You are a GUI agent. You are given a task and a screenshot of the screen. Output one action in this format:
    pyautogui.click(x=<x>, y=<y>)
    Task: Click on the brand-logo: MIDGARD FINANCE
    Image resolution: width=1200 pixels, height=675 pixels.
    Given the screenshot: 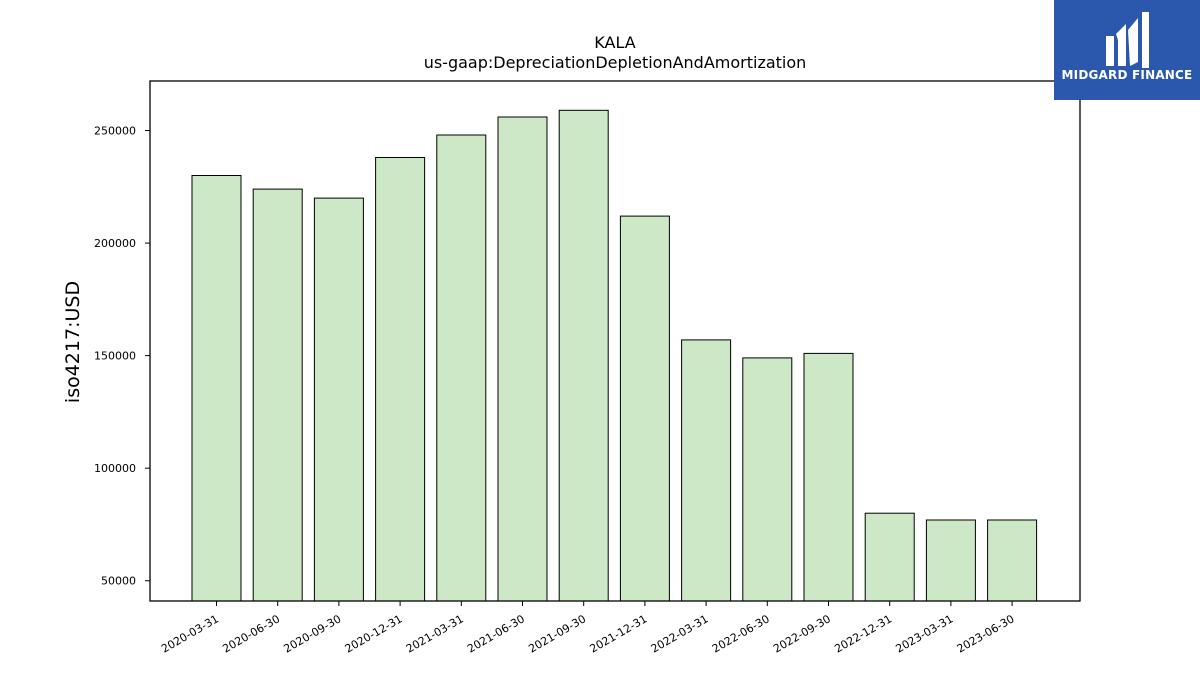 What is the action you would take?
    pyautogui.click(x=1127, y=50)
    